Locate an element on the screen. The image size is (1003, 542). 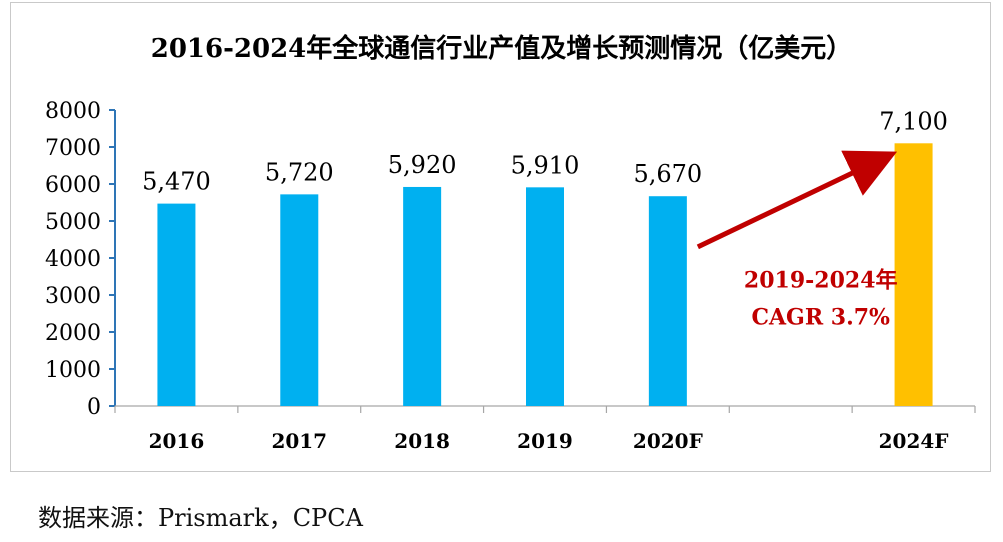
y-tick-label: 8000 is located at coordinates (73, 111).